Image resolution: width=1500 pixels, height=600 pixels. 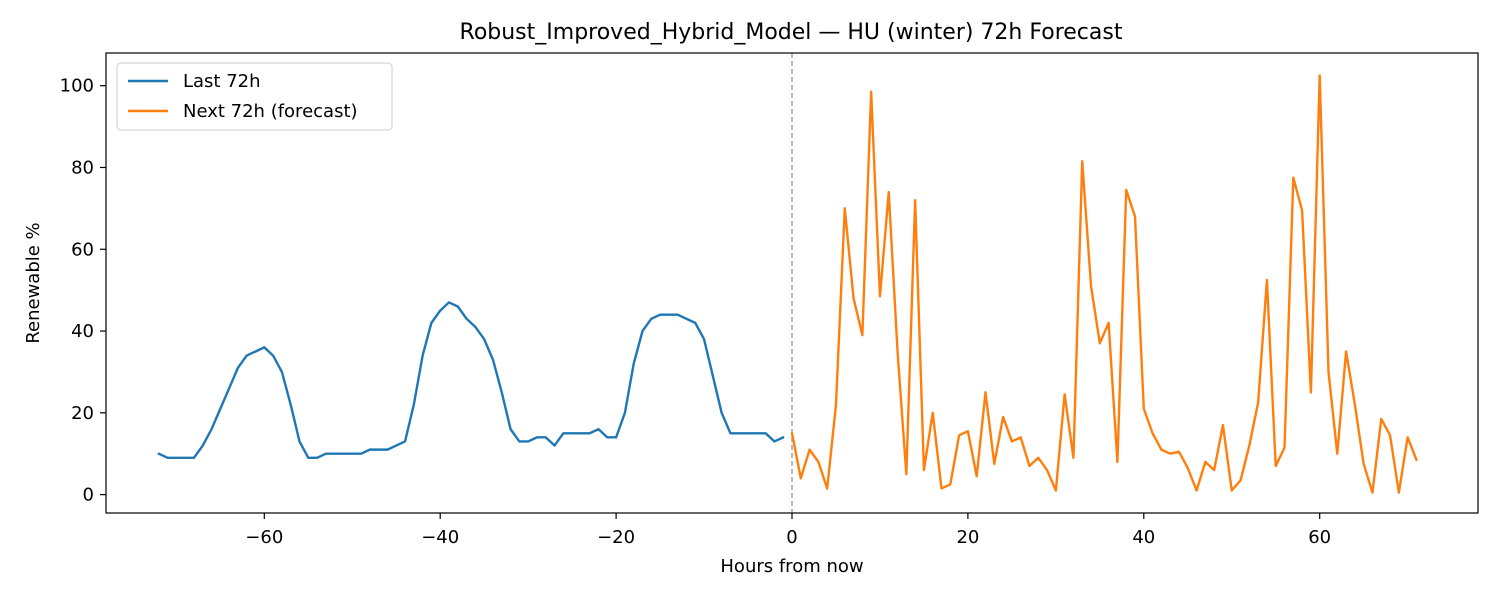 What do you see at coordinates (82, 331) in the screenshot?
I see `y-tick-label: 40` at bounding box center [82, 331].